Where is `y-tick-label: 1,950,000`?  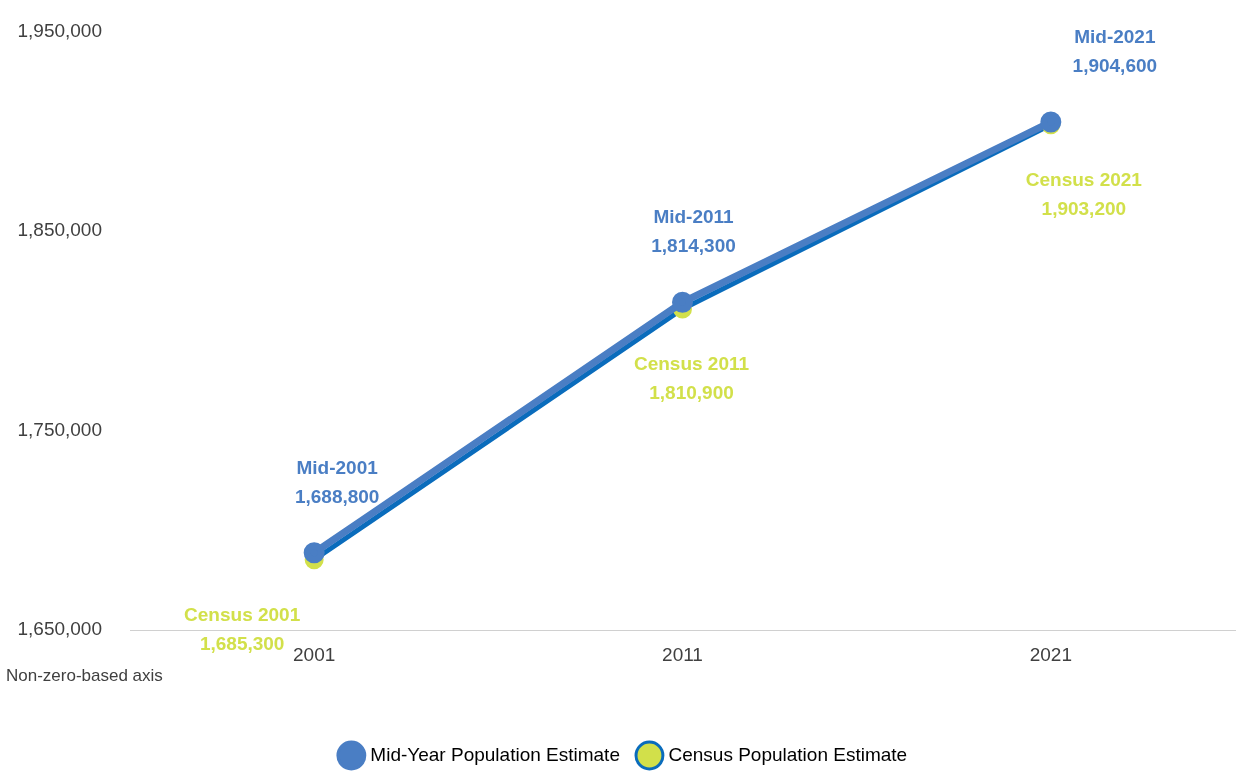 y-tick-label: 1,950,000 is located at coordinates (59, 30).